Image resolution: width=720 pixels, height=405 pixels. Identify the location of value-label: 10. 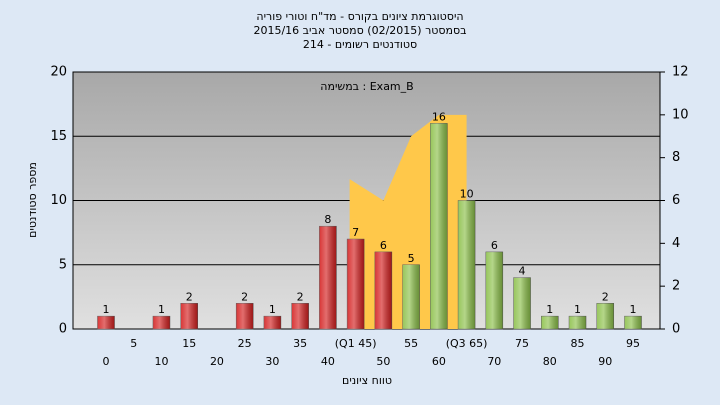
(467, 194).